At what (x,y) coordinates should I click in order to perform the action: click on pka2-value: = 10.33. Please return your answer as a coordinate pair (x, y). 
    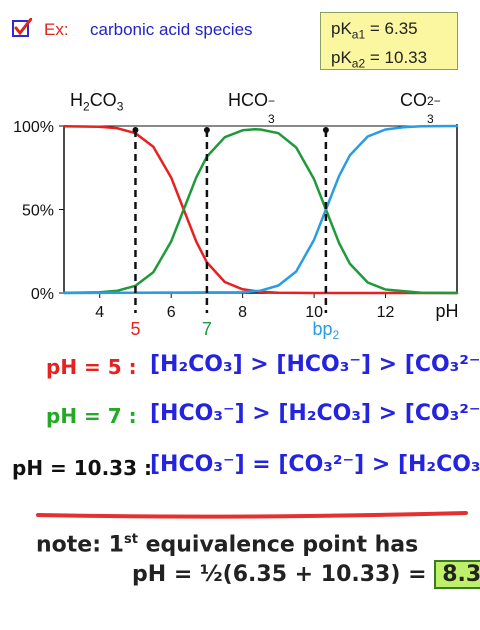
    Looking at the image, I should click on (398, 58).